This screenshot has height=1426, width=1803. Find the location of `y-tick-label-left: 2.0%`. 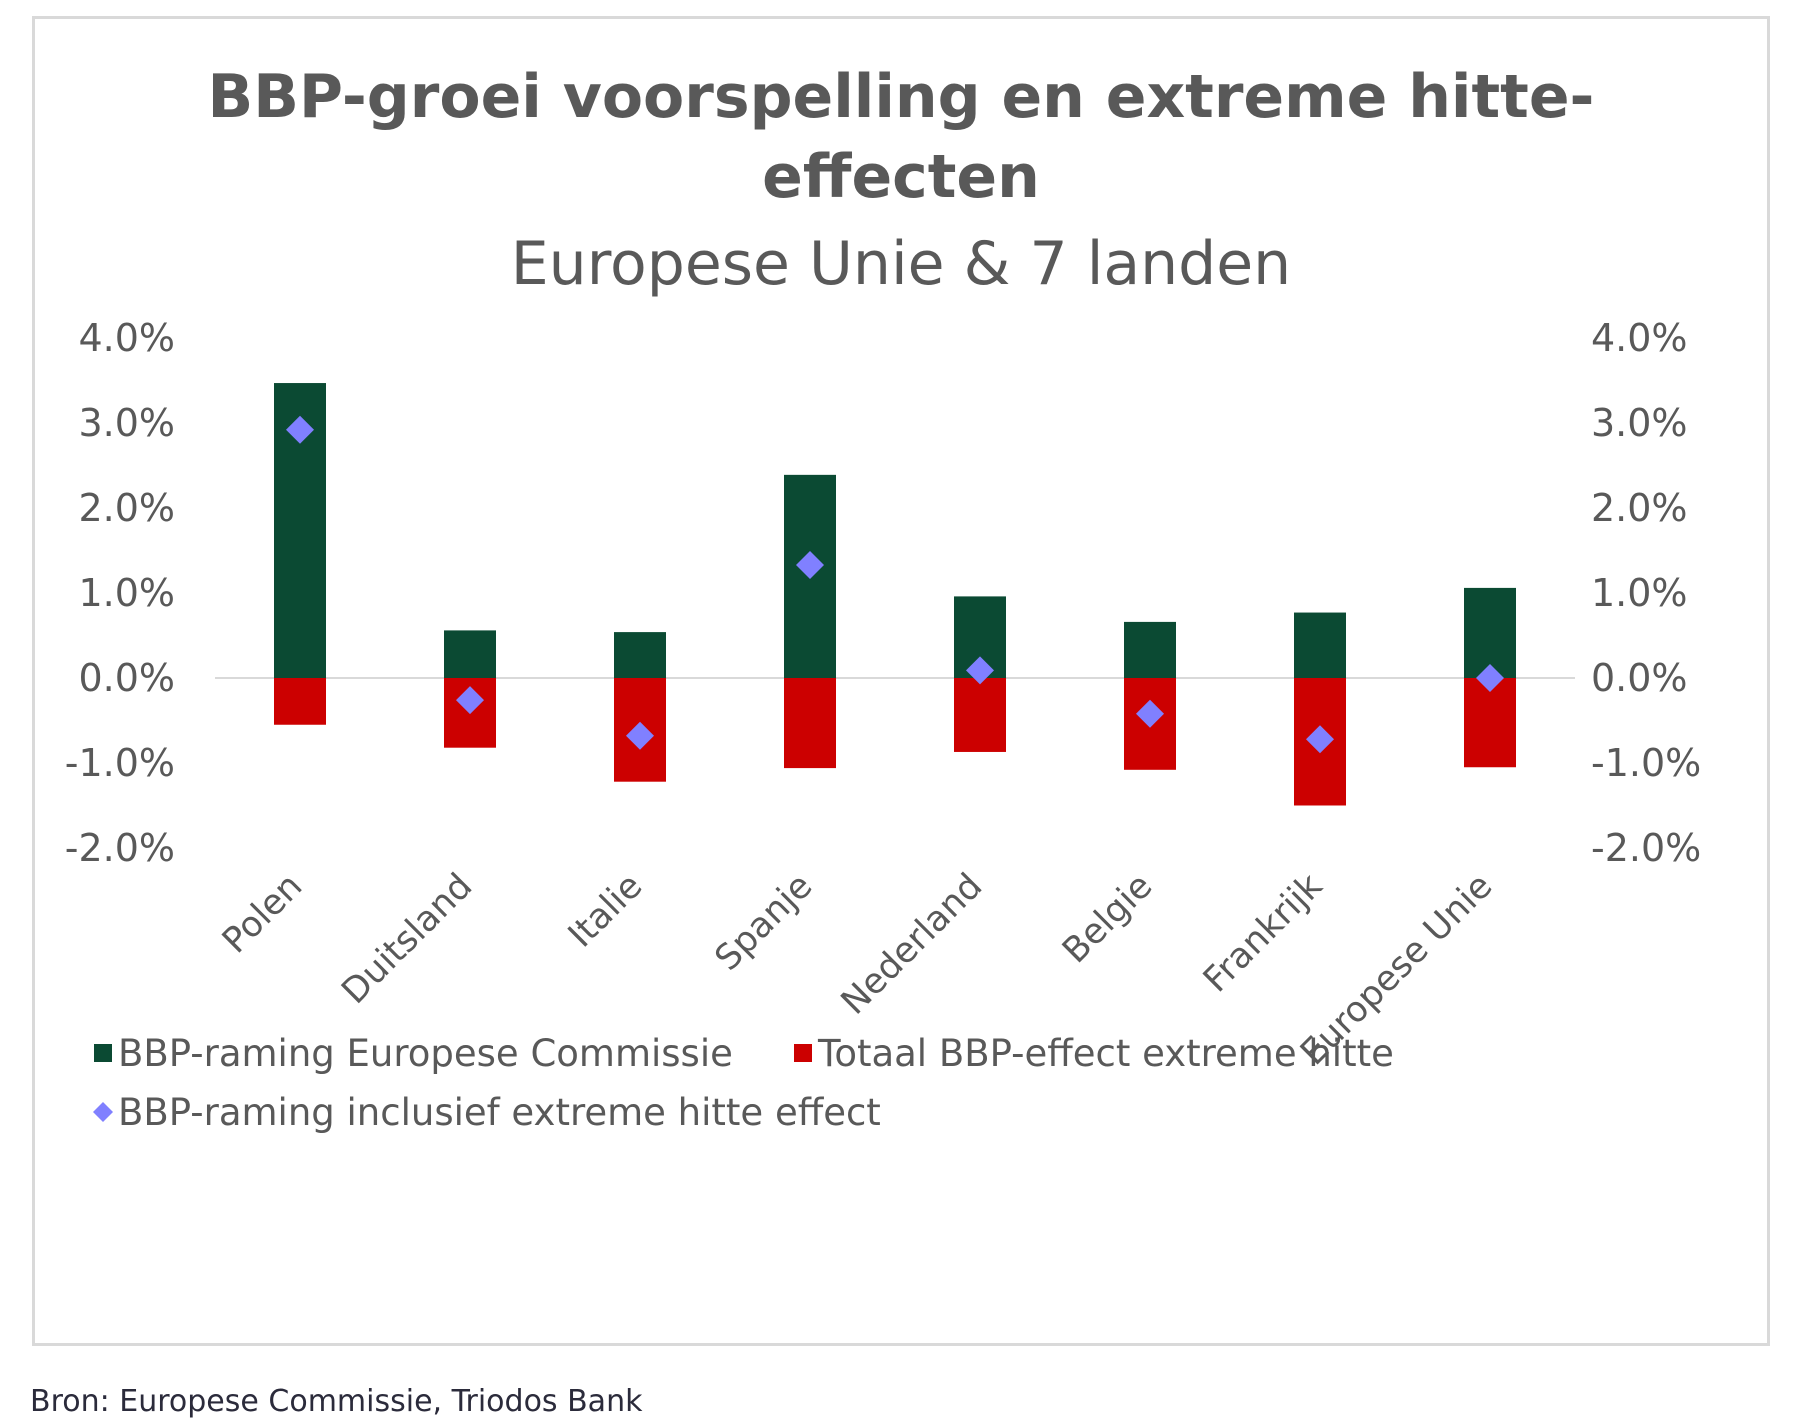

y-tick-label-left: 2.0% is located at coordinates (126, 508).